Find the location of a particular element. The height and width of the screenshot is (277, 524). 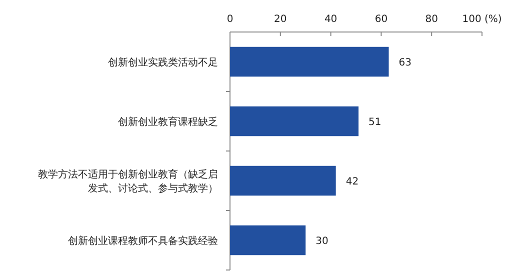

x-tick-label: 20 is located at coordinates (280, 19).